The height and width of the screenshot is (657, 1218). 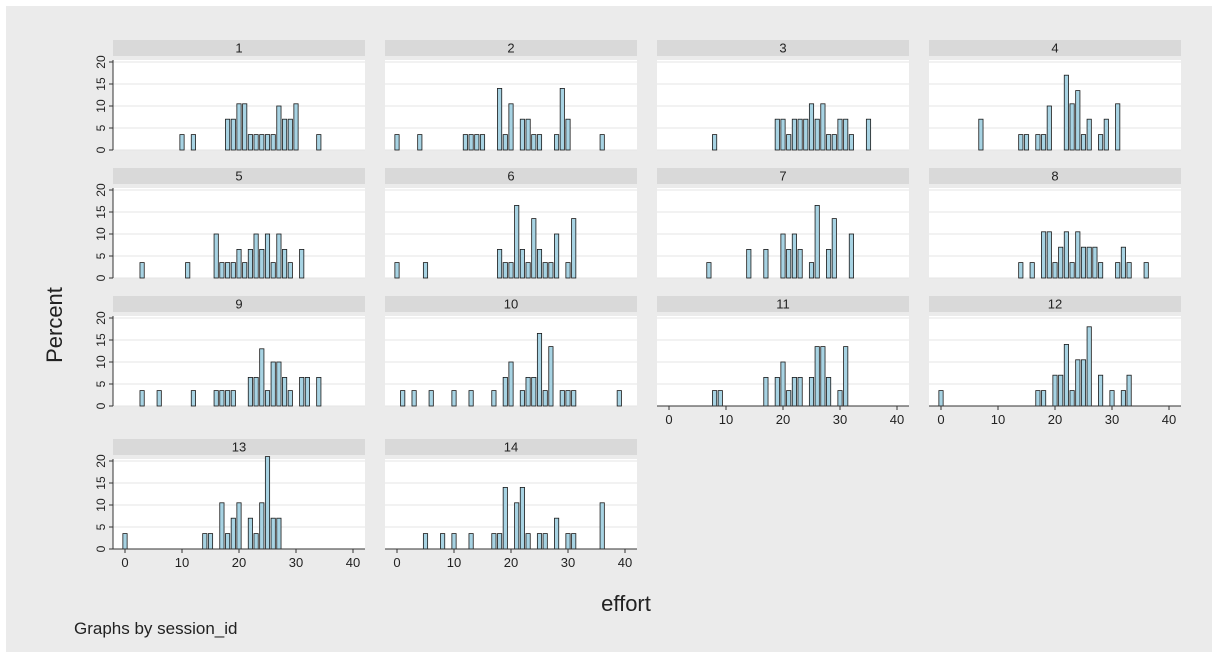 I want to click on x-tick-label: 10, so click(x=726, y=419).